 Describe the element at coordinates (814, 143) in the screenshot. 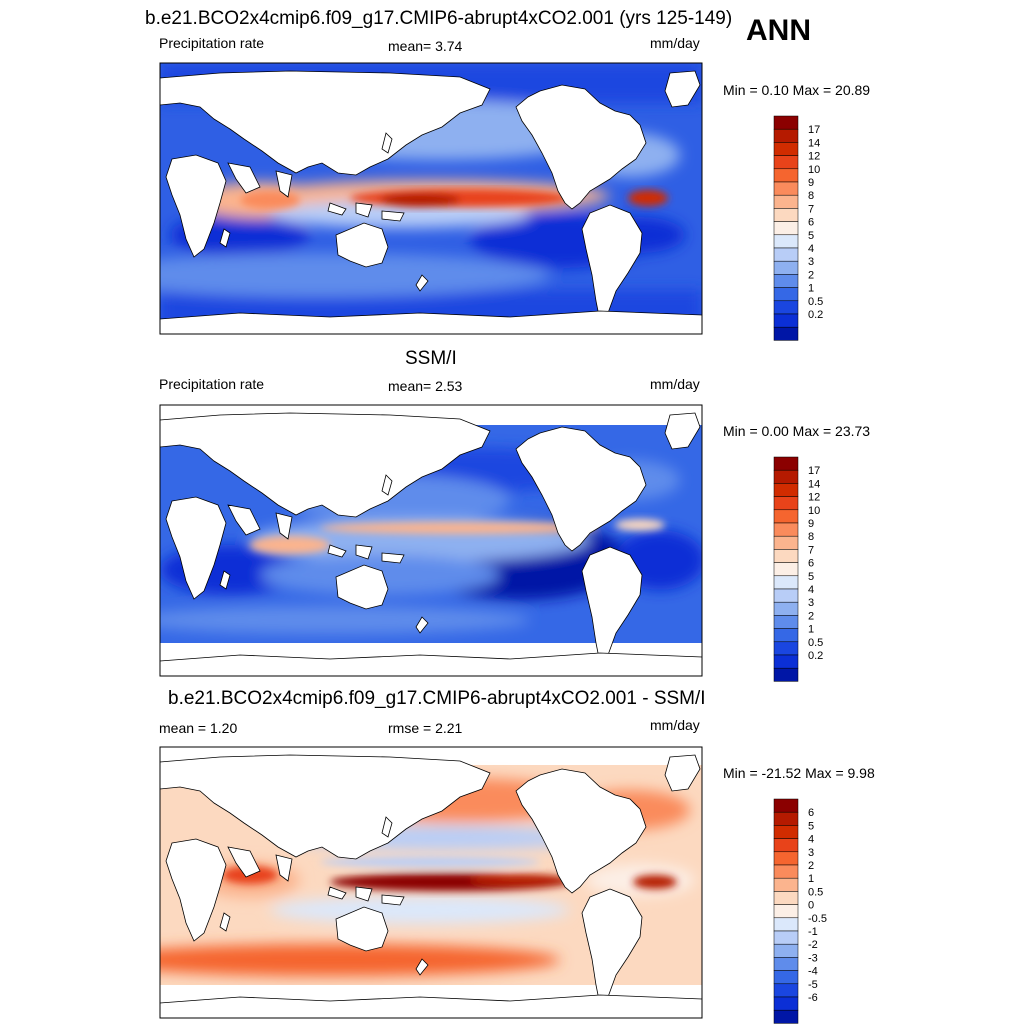

I see `panel1-colorbar-label: 14` at that location.